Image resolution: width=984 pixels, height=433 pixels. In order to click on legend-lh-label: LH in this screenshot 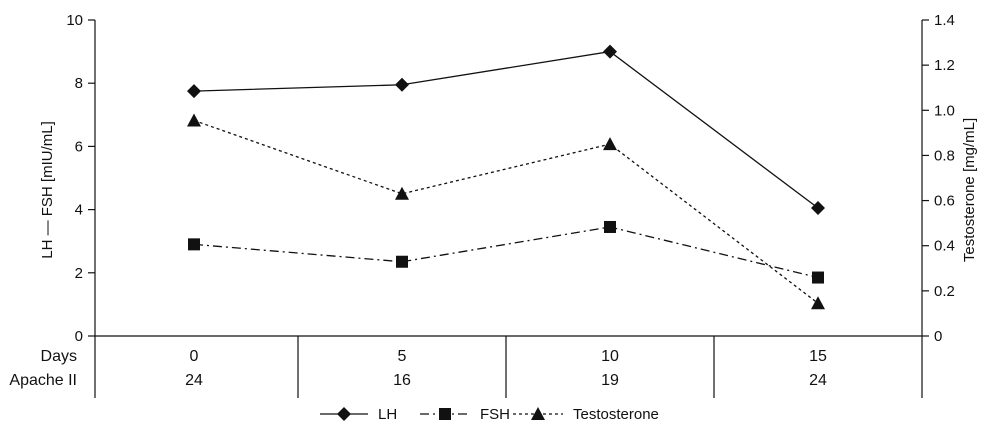, I will do `click(387, 414)`.